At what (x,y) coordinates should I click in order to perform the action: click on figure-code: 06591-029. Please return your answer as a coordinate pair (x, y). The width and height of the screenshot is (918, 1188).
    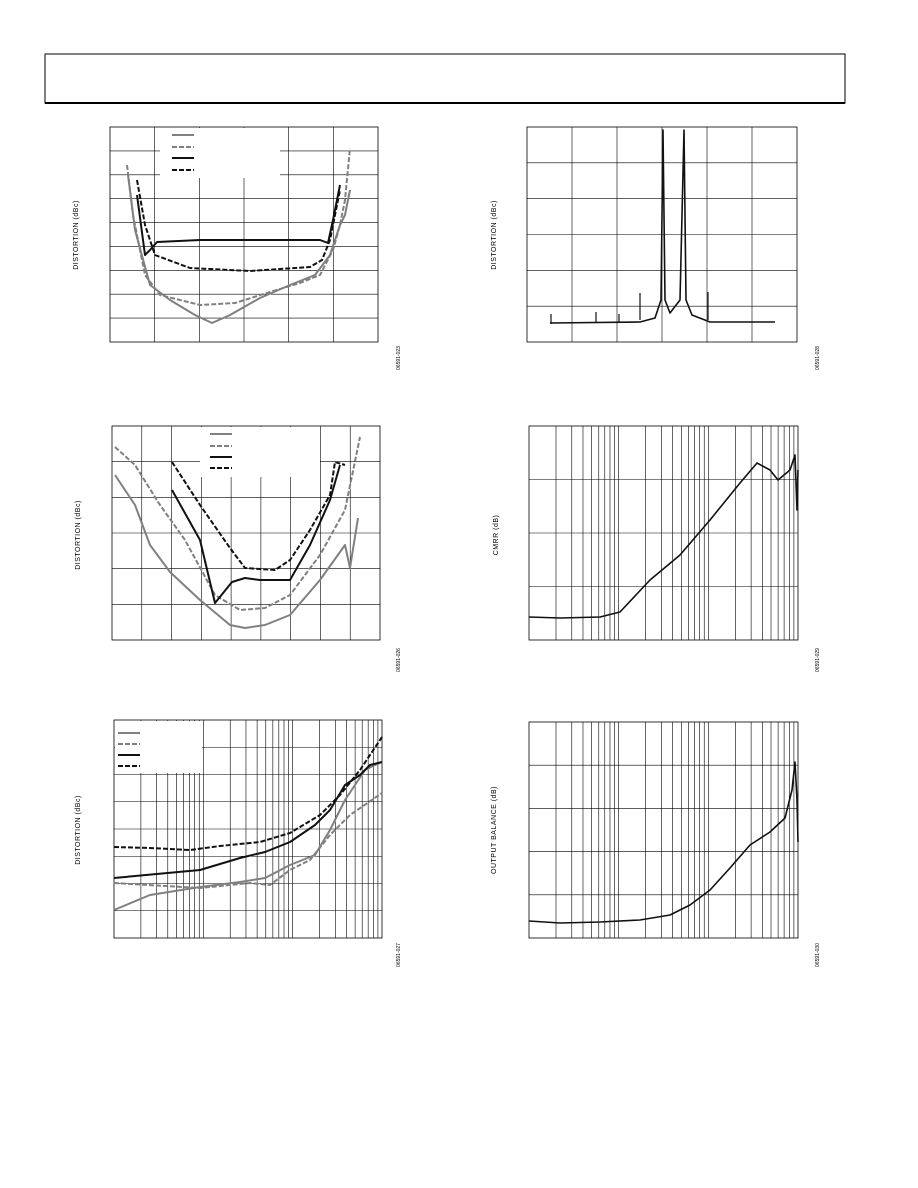
    Looking at the image, I should click on (818, 660).